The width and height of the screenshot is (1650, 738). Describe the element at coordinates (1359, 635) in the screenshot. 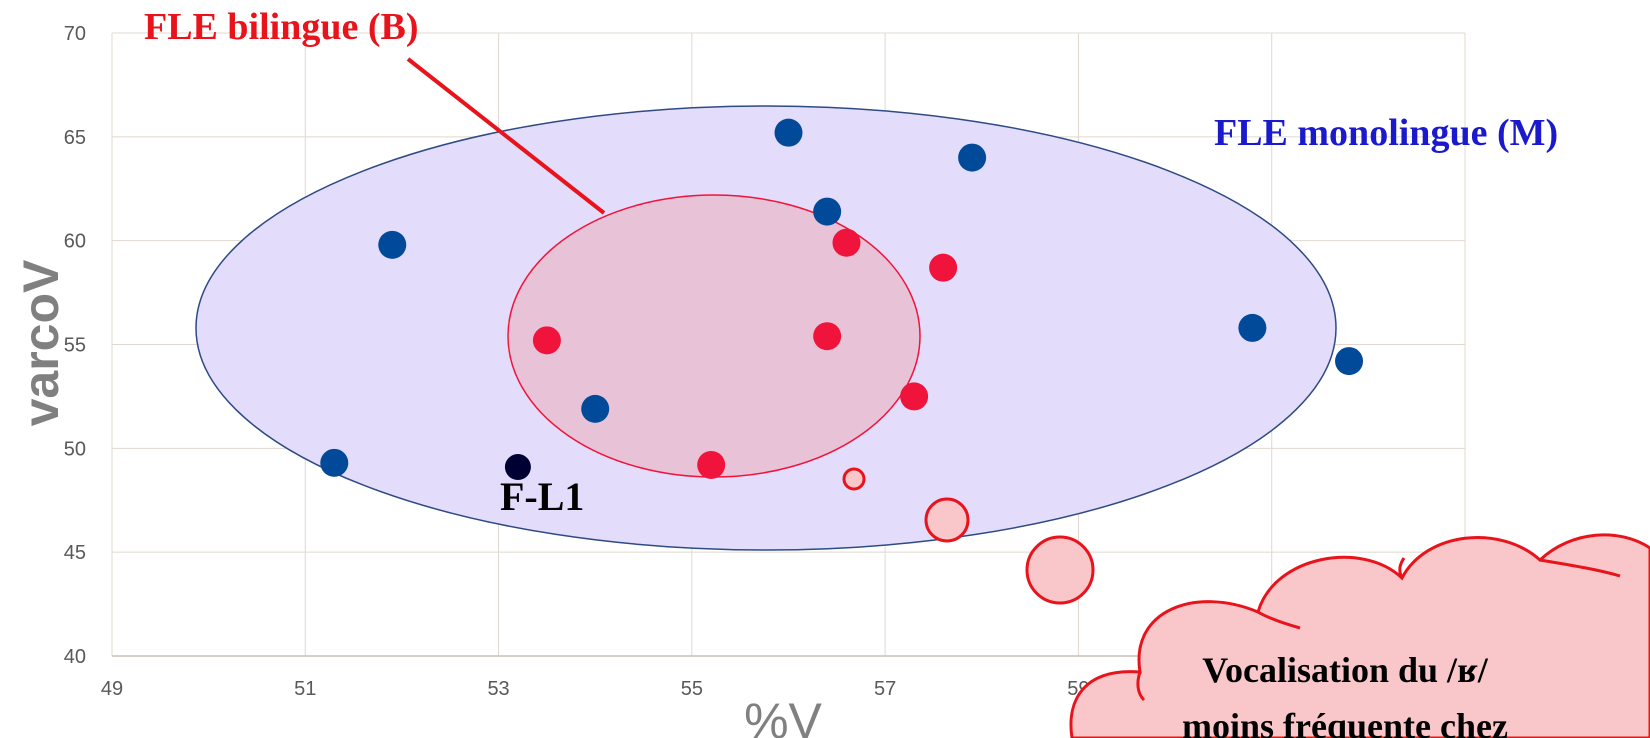

I see `cloud-callout: Vocalisation du /ʁ/ moins fréquente chez` at that location.